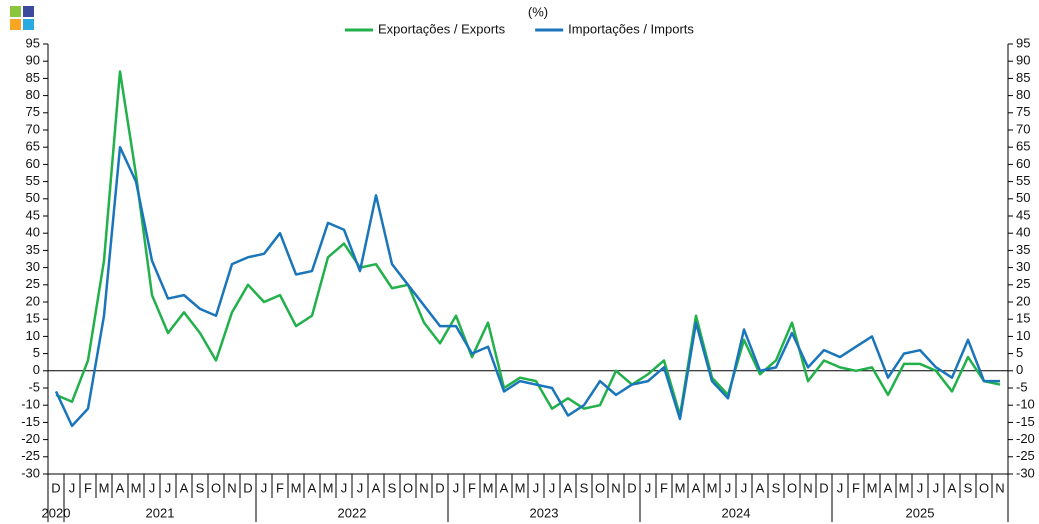 This screenshot has height=524, width=1039. I want to click on y2-tick-label: 95, so click(1023, 42).